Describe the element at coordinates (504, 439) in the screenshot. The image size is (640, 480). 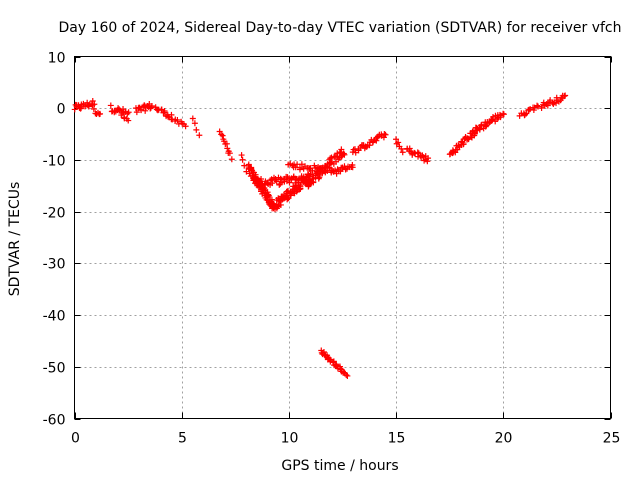
I see `x-tick-label: 20` at that location.